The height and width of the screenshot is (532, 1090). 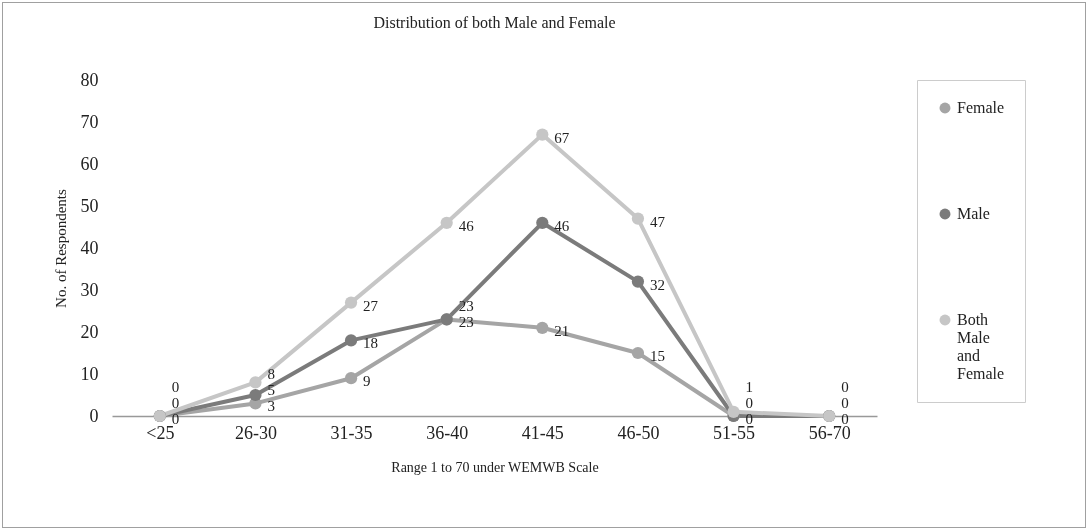 What do you see at coordinates (351, 432) in the screenshot?
I see `x-tick-label: 31-35` at bounding box center [351, 432].